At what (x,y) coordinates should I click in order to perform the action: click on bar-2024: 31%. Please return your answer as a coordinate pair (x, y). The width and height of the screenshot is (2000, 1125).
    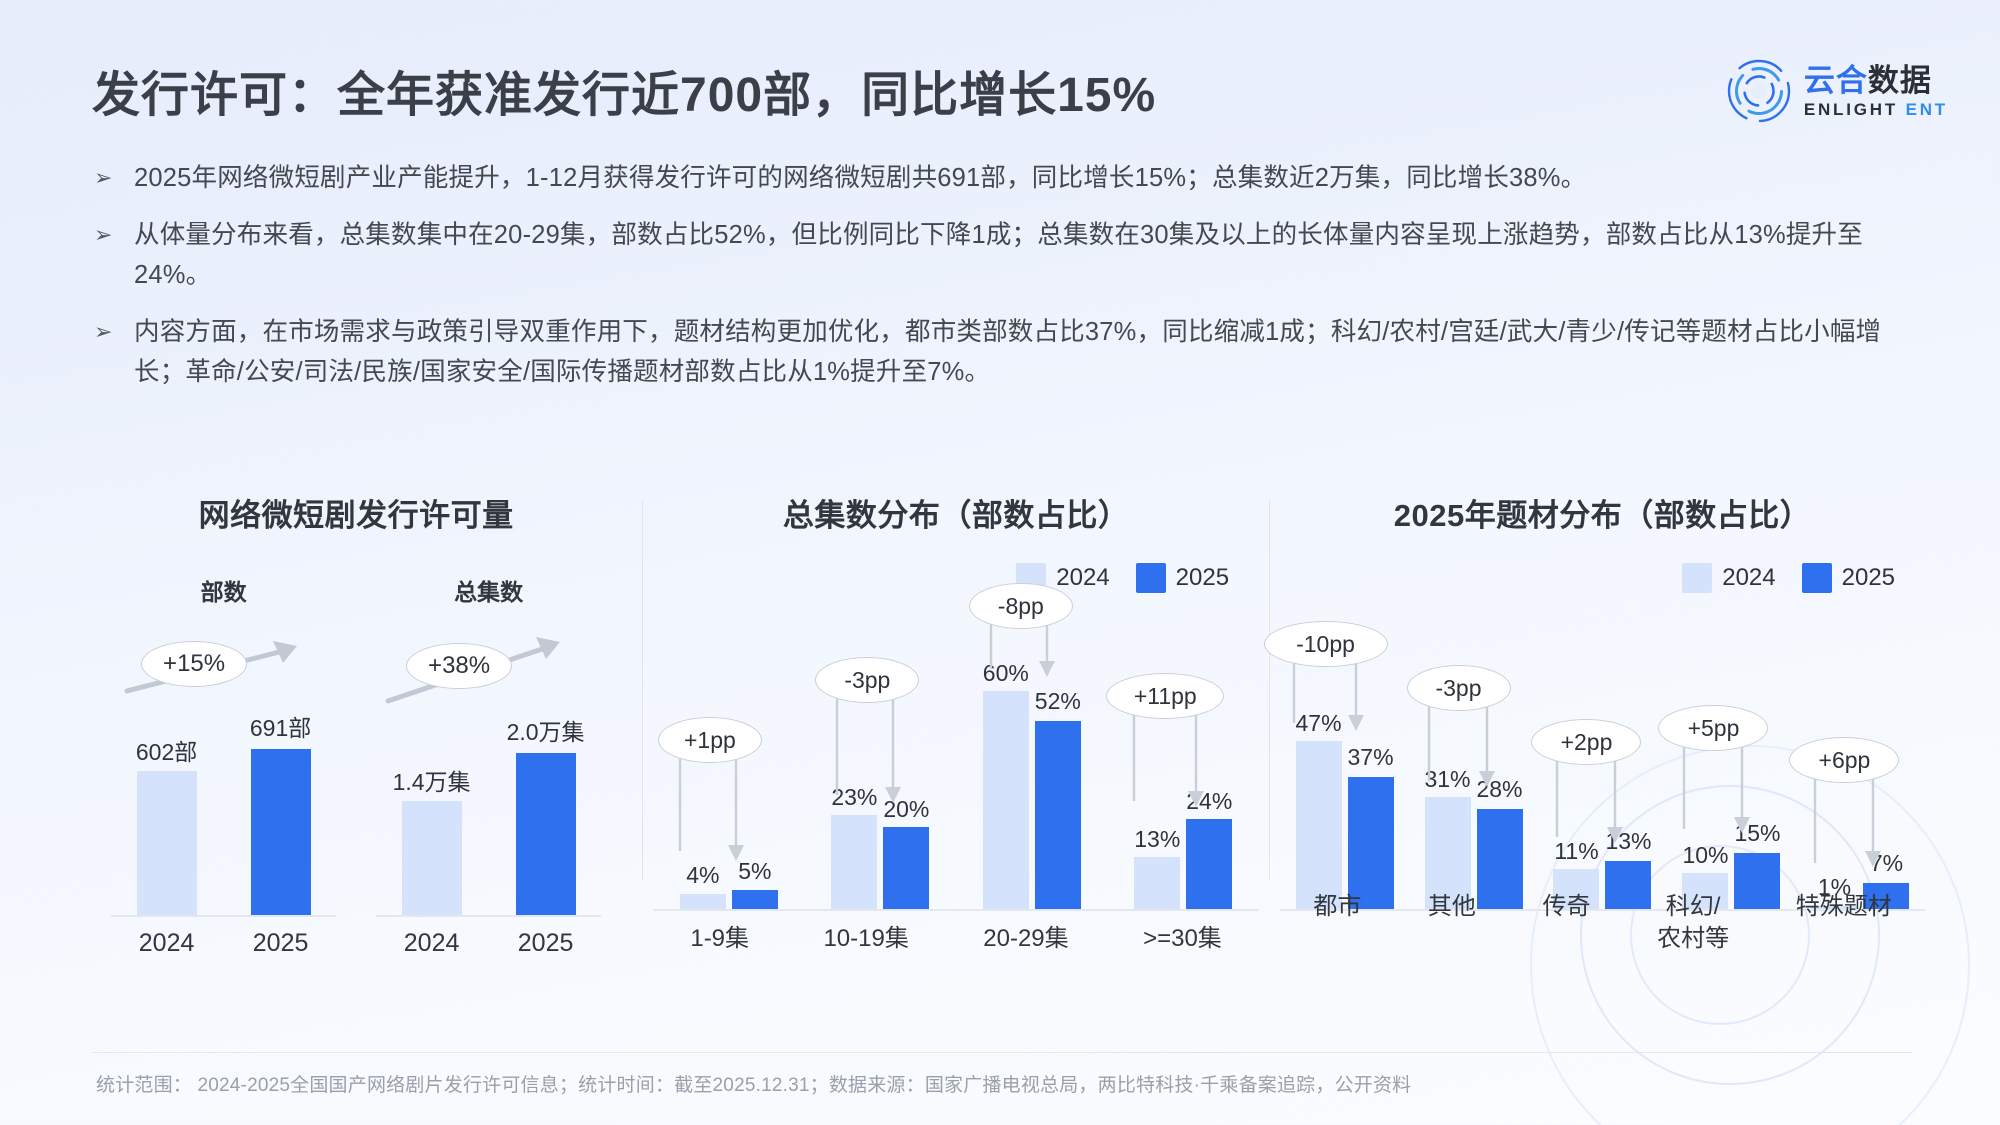
    Looking at the image, I should click on (1447, 838).